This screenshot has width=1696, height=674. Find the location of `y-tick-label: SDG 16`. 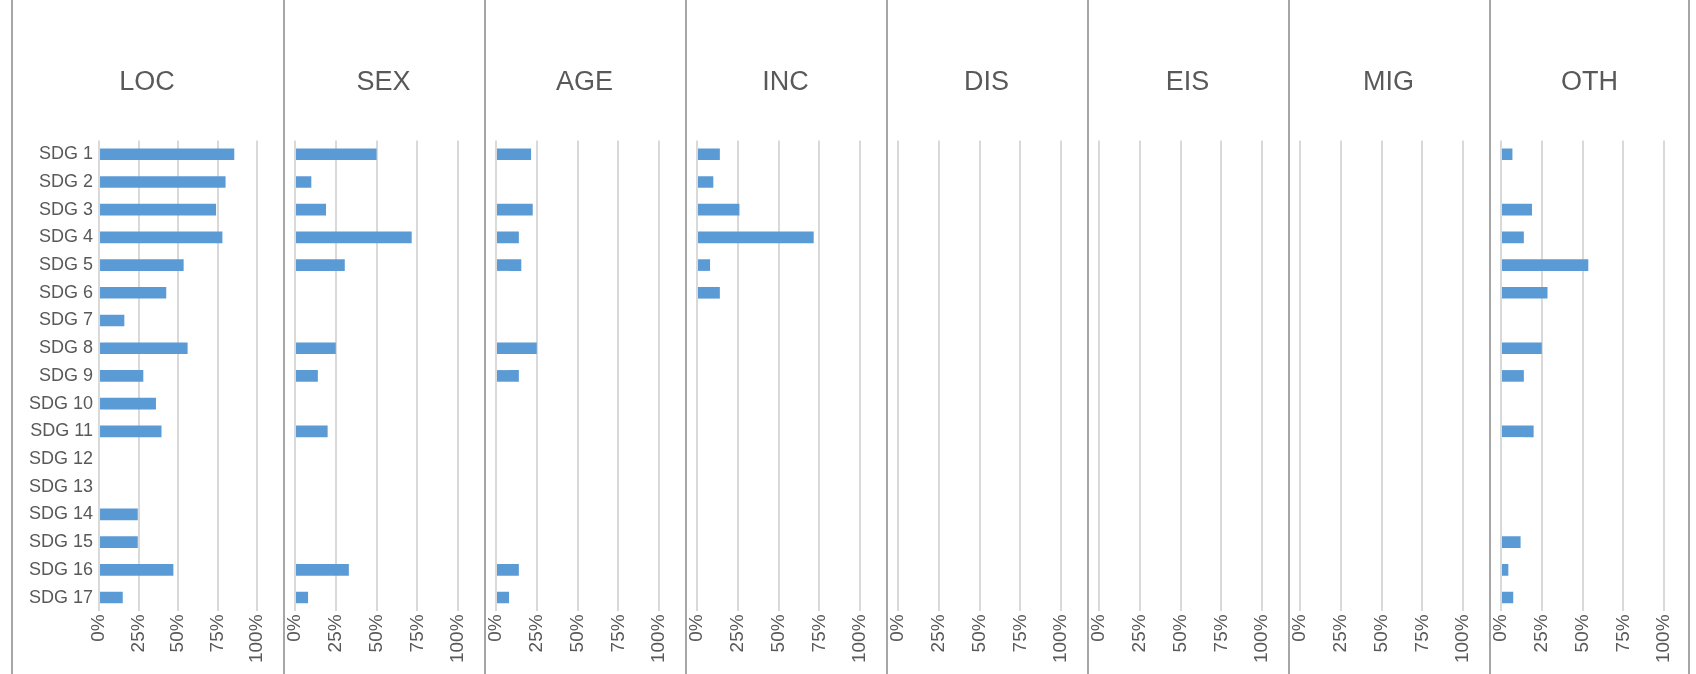

y-tick-label: SDG 16 is located at coordinates (61, 568).